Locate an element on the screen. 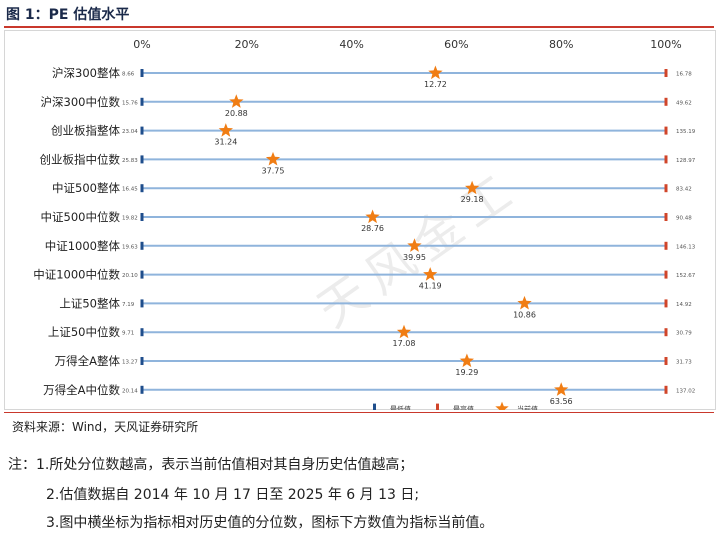 Image resolution: width=720 pixels, height=533 pixels. max-value-label: 135.19 is located at coordinates (686, 132).